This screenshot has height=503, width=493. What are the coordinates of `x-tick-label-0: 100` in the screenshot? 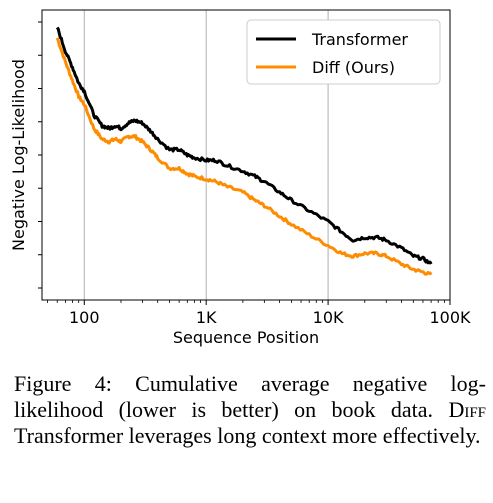 It's located at (84, 317).